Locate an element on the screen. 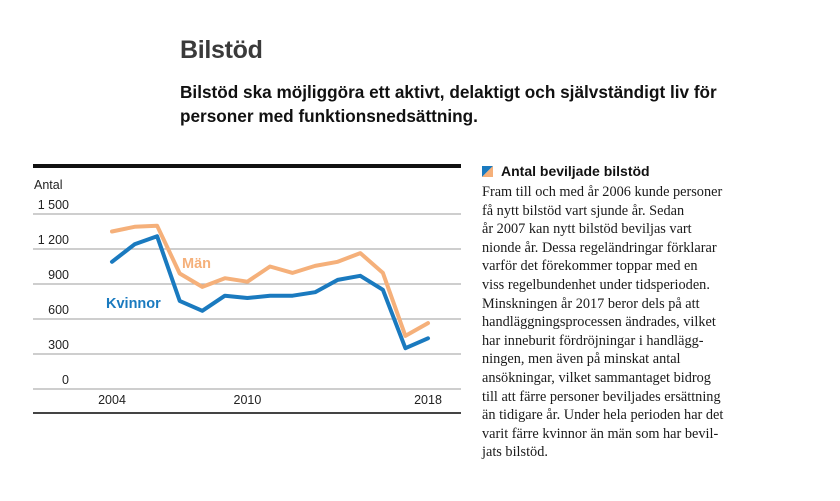 This screenshot has width=840, height=501. x-tick-label: 2004 is located at coordinates (112, 400).